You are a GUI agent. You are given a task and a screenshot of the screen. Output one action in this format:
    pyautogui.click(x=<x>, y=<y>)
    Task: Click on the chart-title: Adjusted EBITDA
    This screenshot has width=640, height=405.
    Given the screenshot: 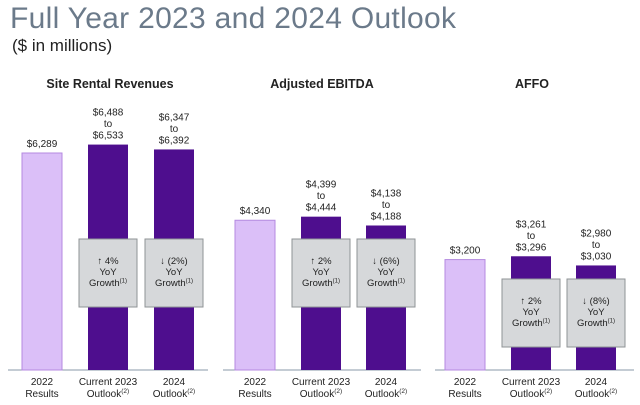 What is the action you would take?
    pyautogui.click(x=321, y=84)
    